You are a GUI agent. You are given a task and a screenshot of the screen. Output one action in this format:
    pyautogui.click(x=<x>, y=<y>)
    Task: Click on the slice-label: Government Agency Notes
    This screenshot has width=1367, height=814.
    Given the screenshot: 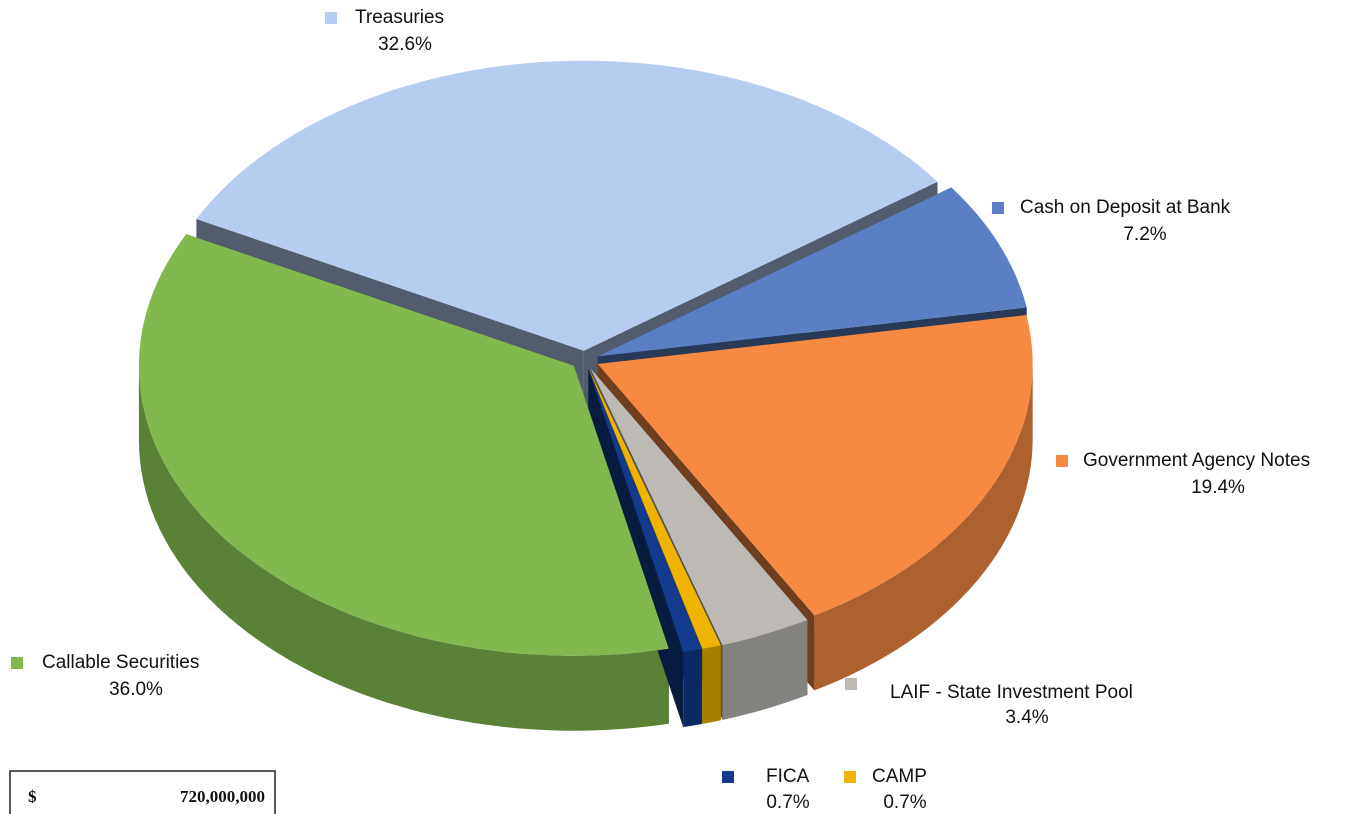 What is the action you would take?
    pyautogui.click(x=1196, y=460)
    